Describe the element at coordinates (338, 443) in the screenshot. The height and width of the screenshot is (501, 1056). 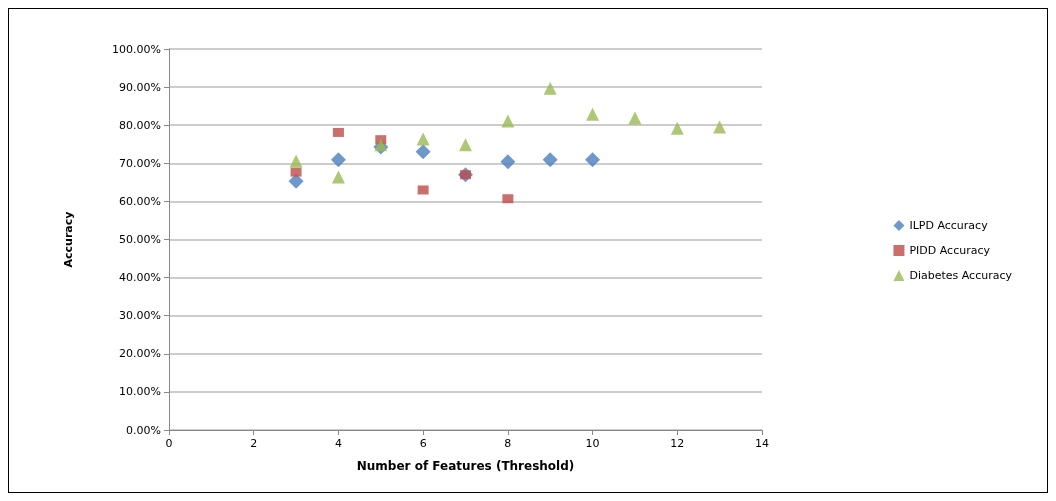
I see `x-tick-label: 4` at that location.